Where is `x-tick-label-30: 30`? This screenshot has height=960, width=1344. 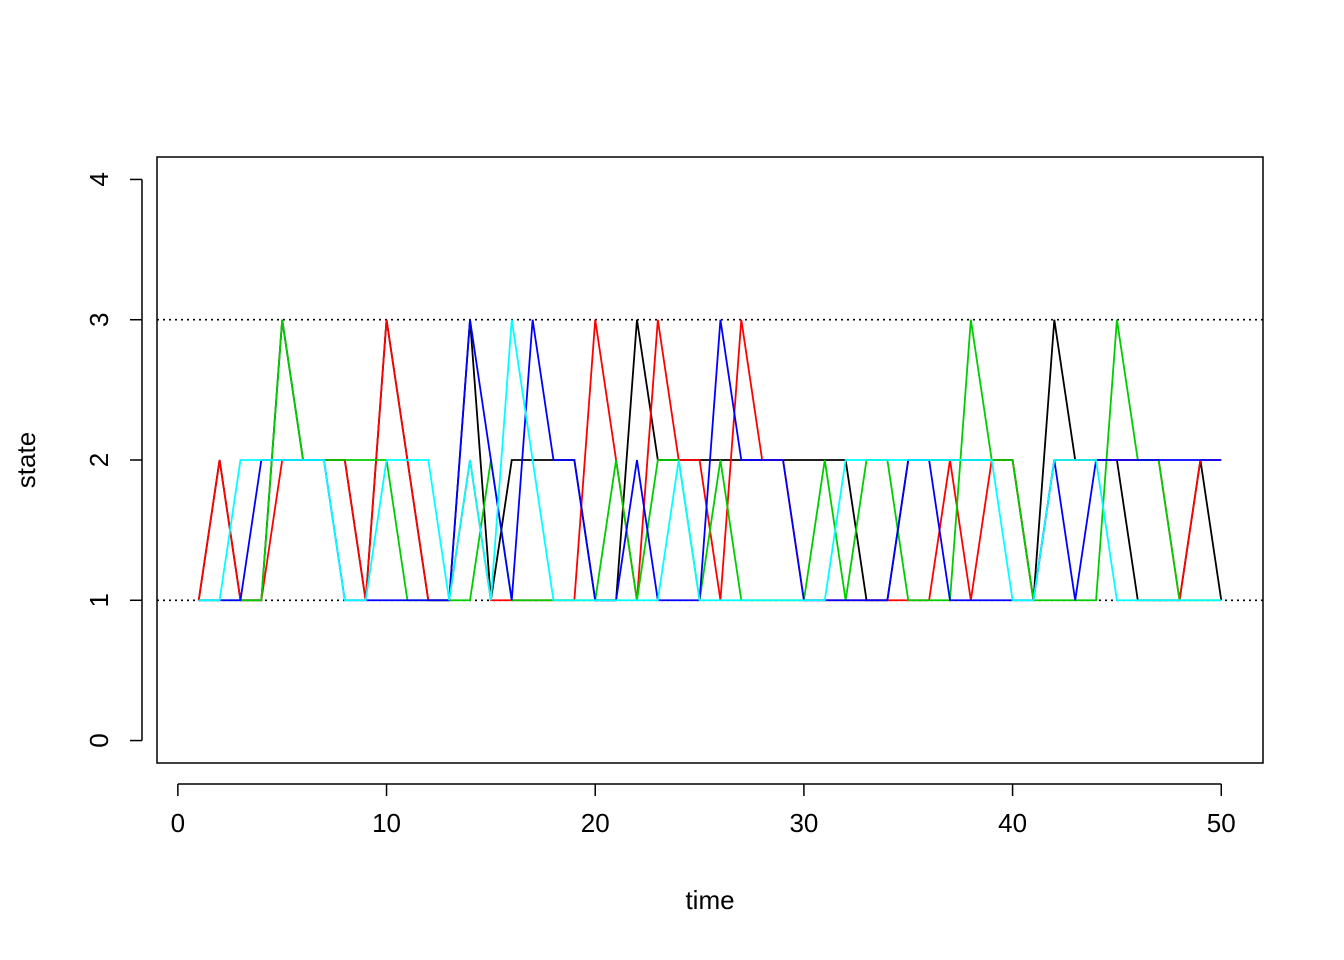 x-tick-label-30: 30 is located at coordinates (803, 823).